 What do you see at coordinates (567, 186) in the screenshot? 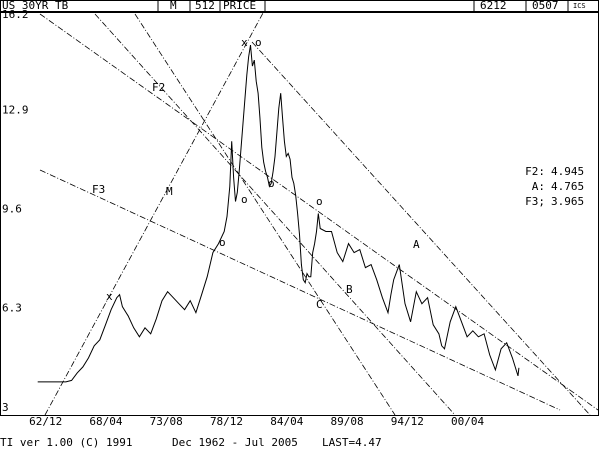
I see `level-value: 4.765` at bounding box center [567, 186].